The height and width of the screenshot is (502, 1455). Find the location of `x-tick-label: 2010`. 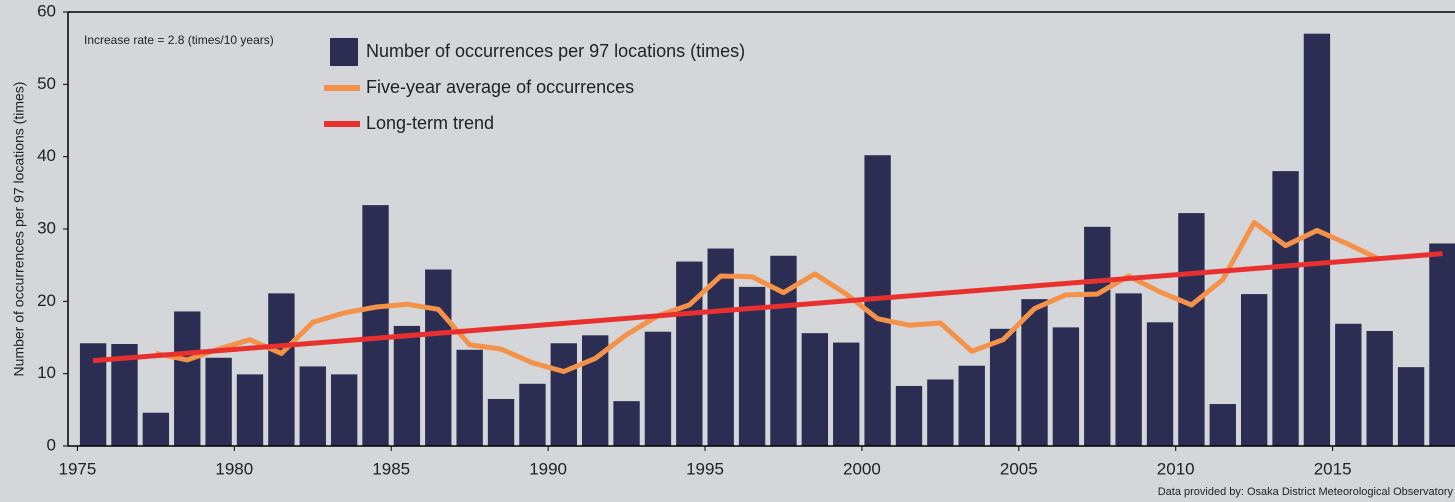

x-tick-label: 2010 is located at coordinates (1176, 468).